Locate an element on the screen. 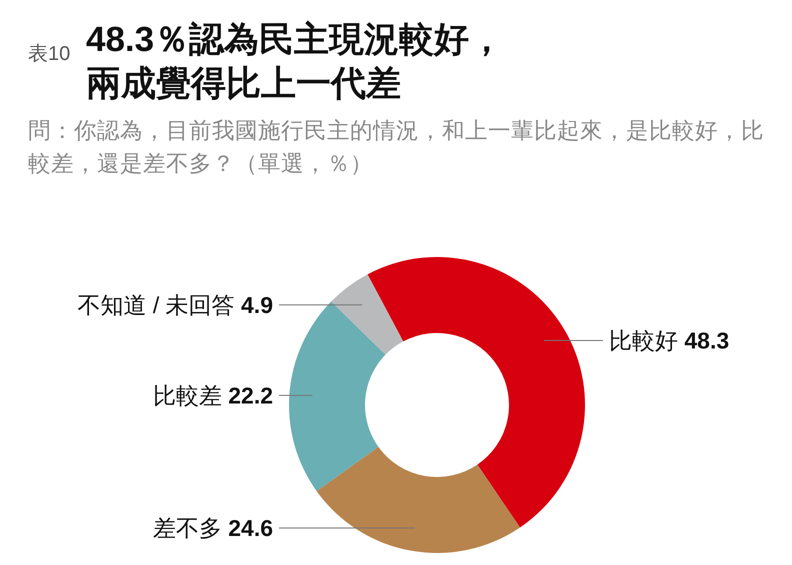 This screenshot has height=565, width=792. slice-label: 比較差 is located at coordinates (190, 395).